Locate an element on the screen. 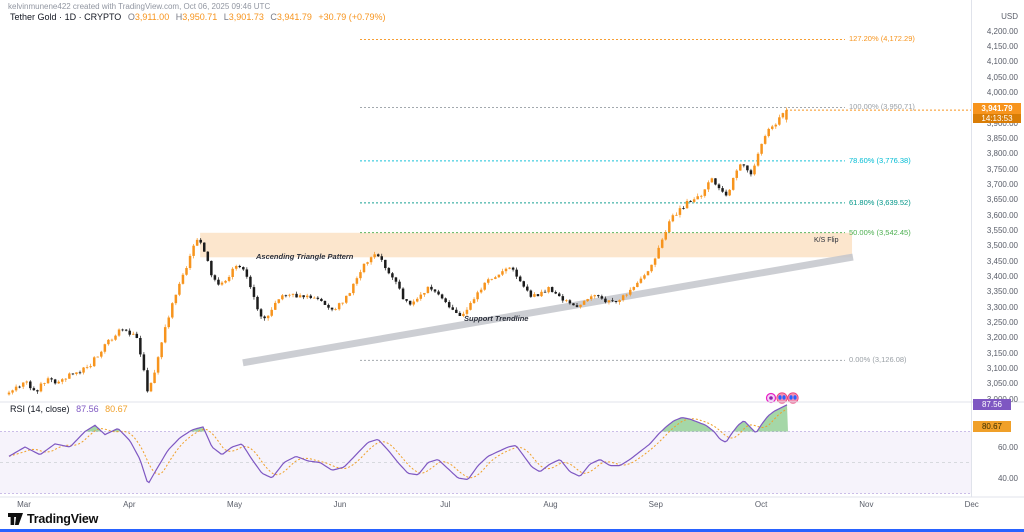 The image size is (1024, 532). rsi-axis-label: 40.00 is located at coordinates (1007, 478).